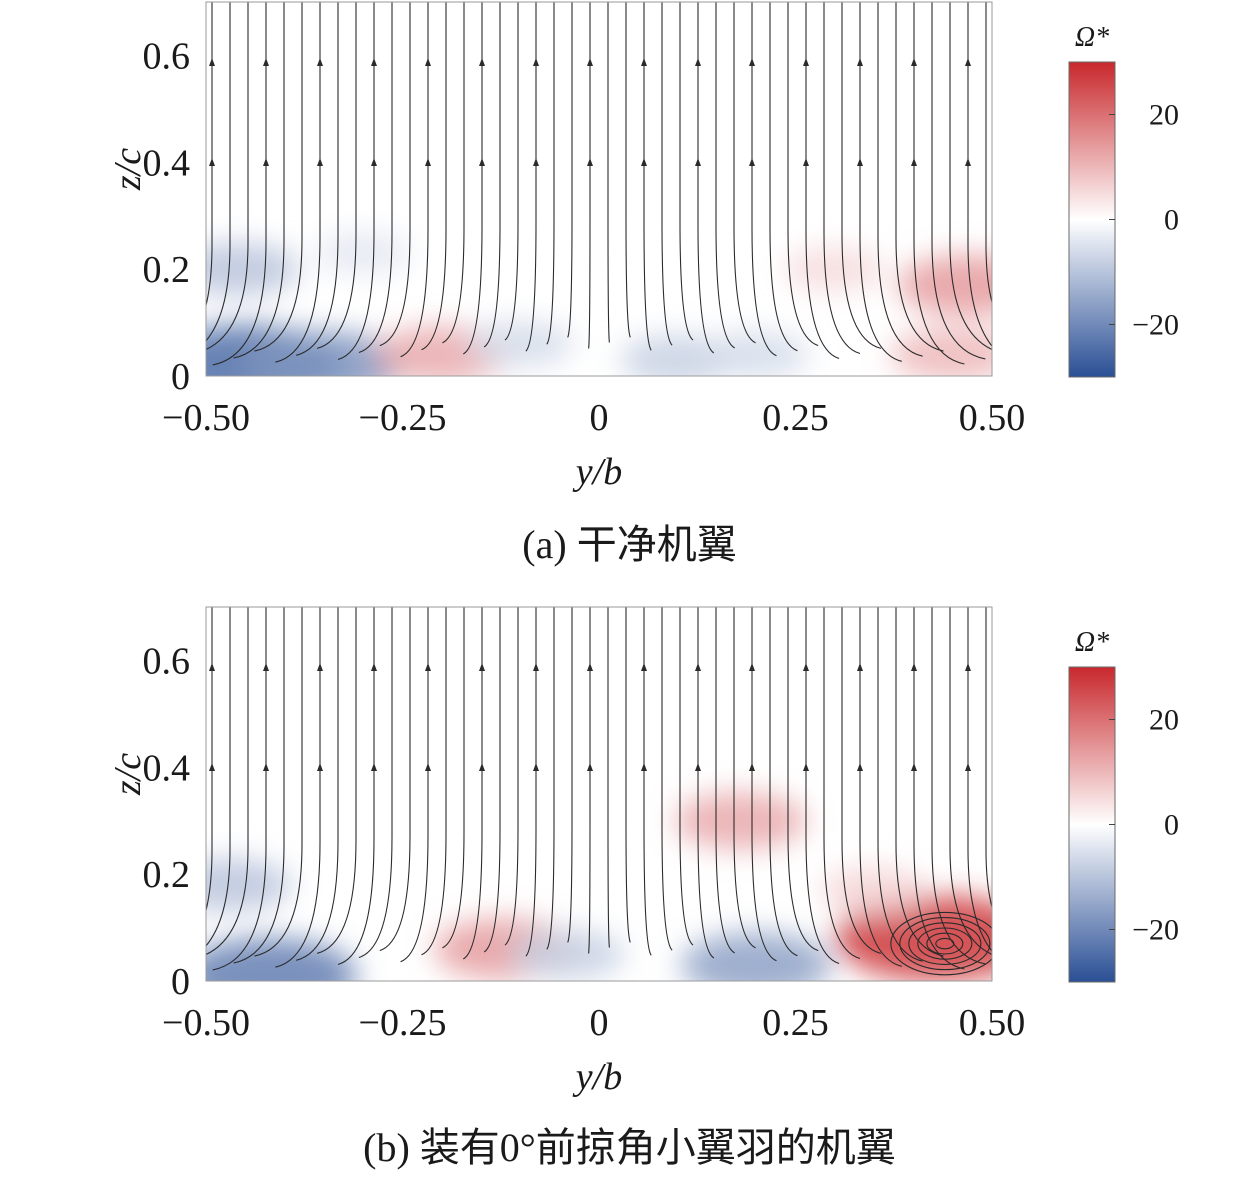 This screenshot has height=1190, width=1259. Describe the element at coordinates (206, 418) in the screenshot. I see `x-tick-label: −0.50` at that location.